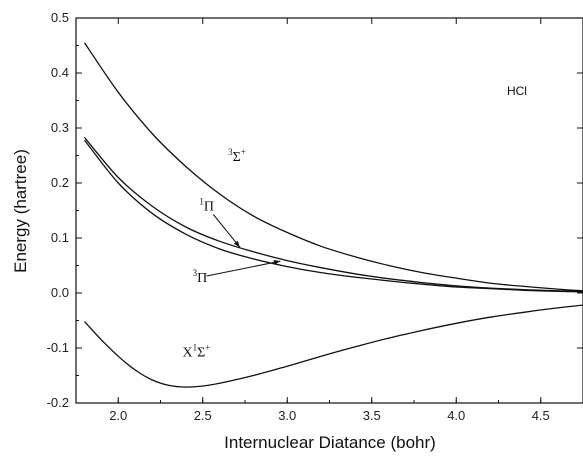 Image resolution: width=583 pixels, height=457 pixels. I want to click on y-tick-label: 0.3, so click(60, 127).